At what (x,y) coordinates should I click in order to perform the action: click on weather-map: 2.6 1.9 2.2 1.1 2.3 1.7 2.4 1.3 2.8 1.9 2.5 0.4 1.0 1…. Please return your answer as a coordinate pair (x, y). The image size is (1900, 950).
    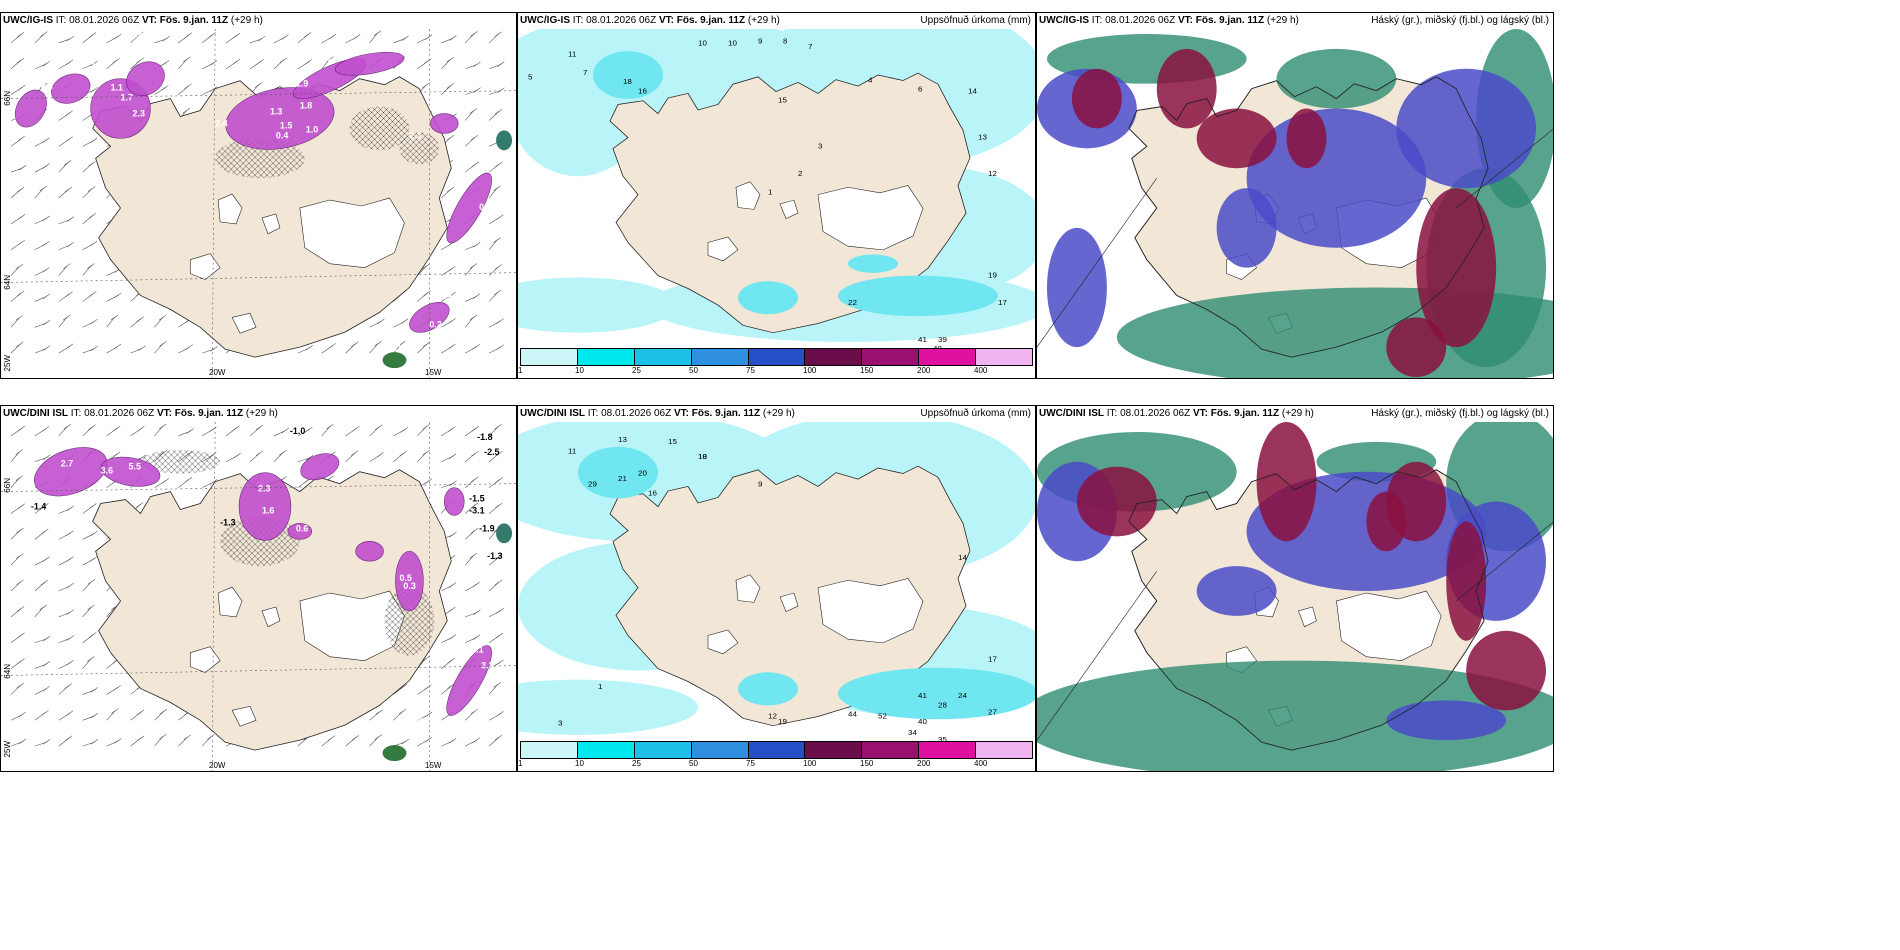
    Looking at the image, I should click on (258, 203).